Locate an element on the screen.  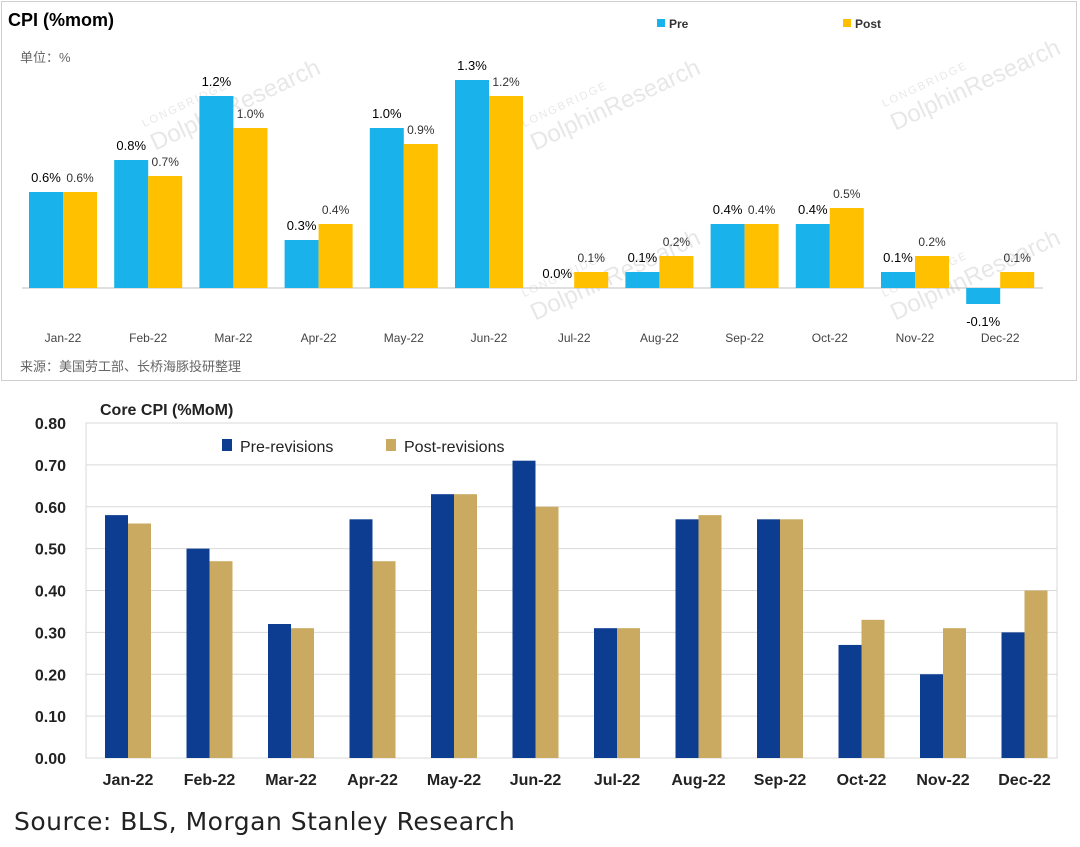
data-label-post-sep-22: 0.4% is located at coordinates (762, 210).